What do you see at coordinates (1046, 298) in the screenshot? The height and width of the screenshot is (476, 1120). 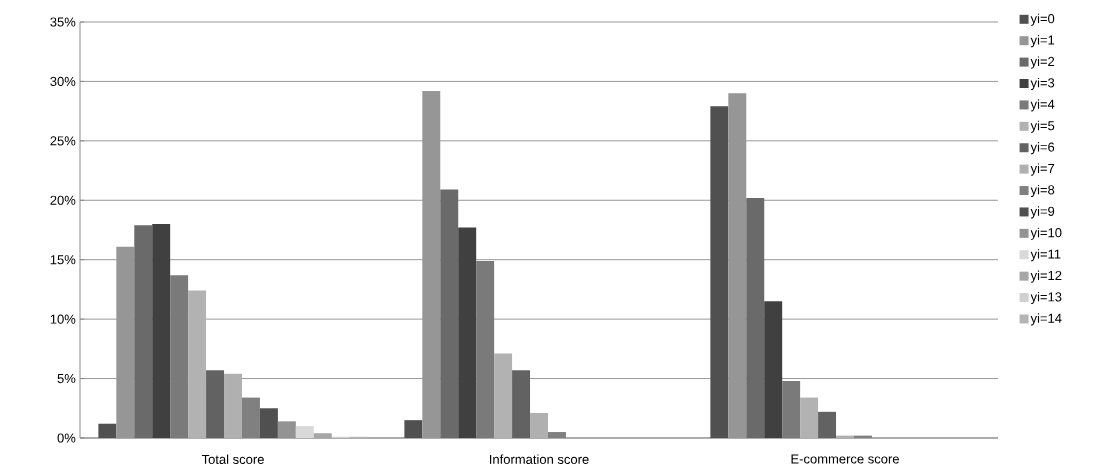 I see `legend-label: yi=13` at bounding box center [1046, 298].